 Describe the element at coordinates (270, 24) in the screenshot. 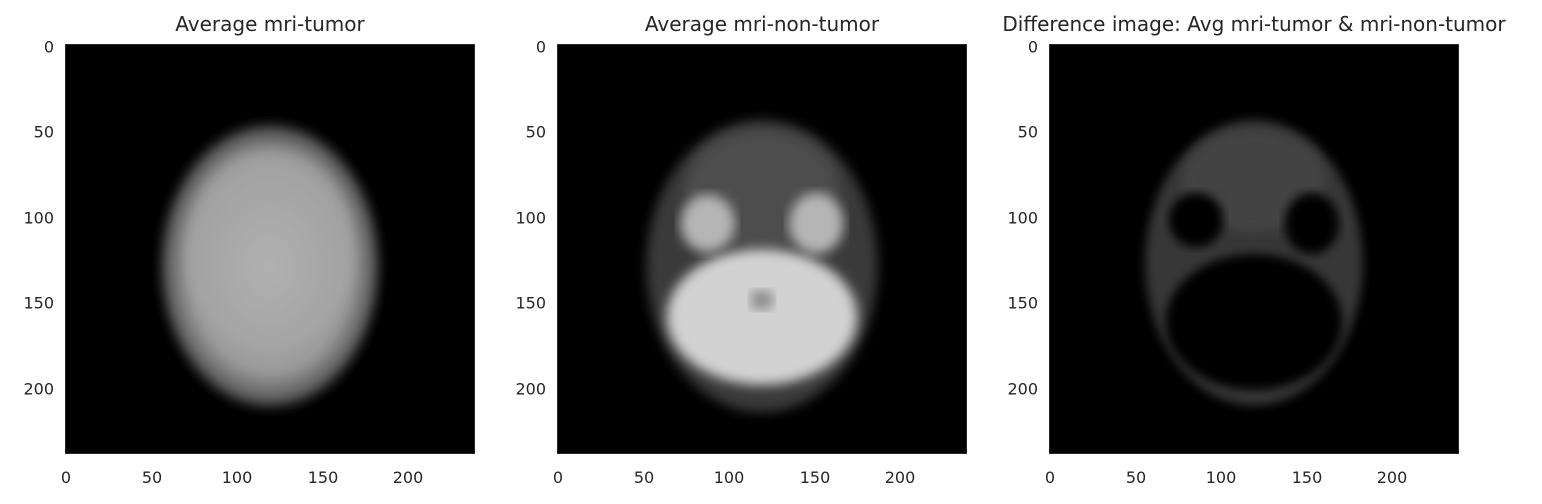

I see `panel-title: Average mri-tumor` at that location.